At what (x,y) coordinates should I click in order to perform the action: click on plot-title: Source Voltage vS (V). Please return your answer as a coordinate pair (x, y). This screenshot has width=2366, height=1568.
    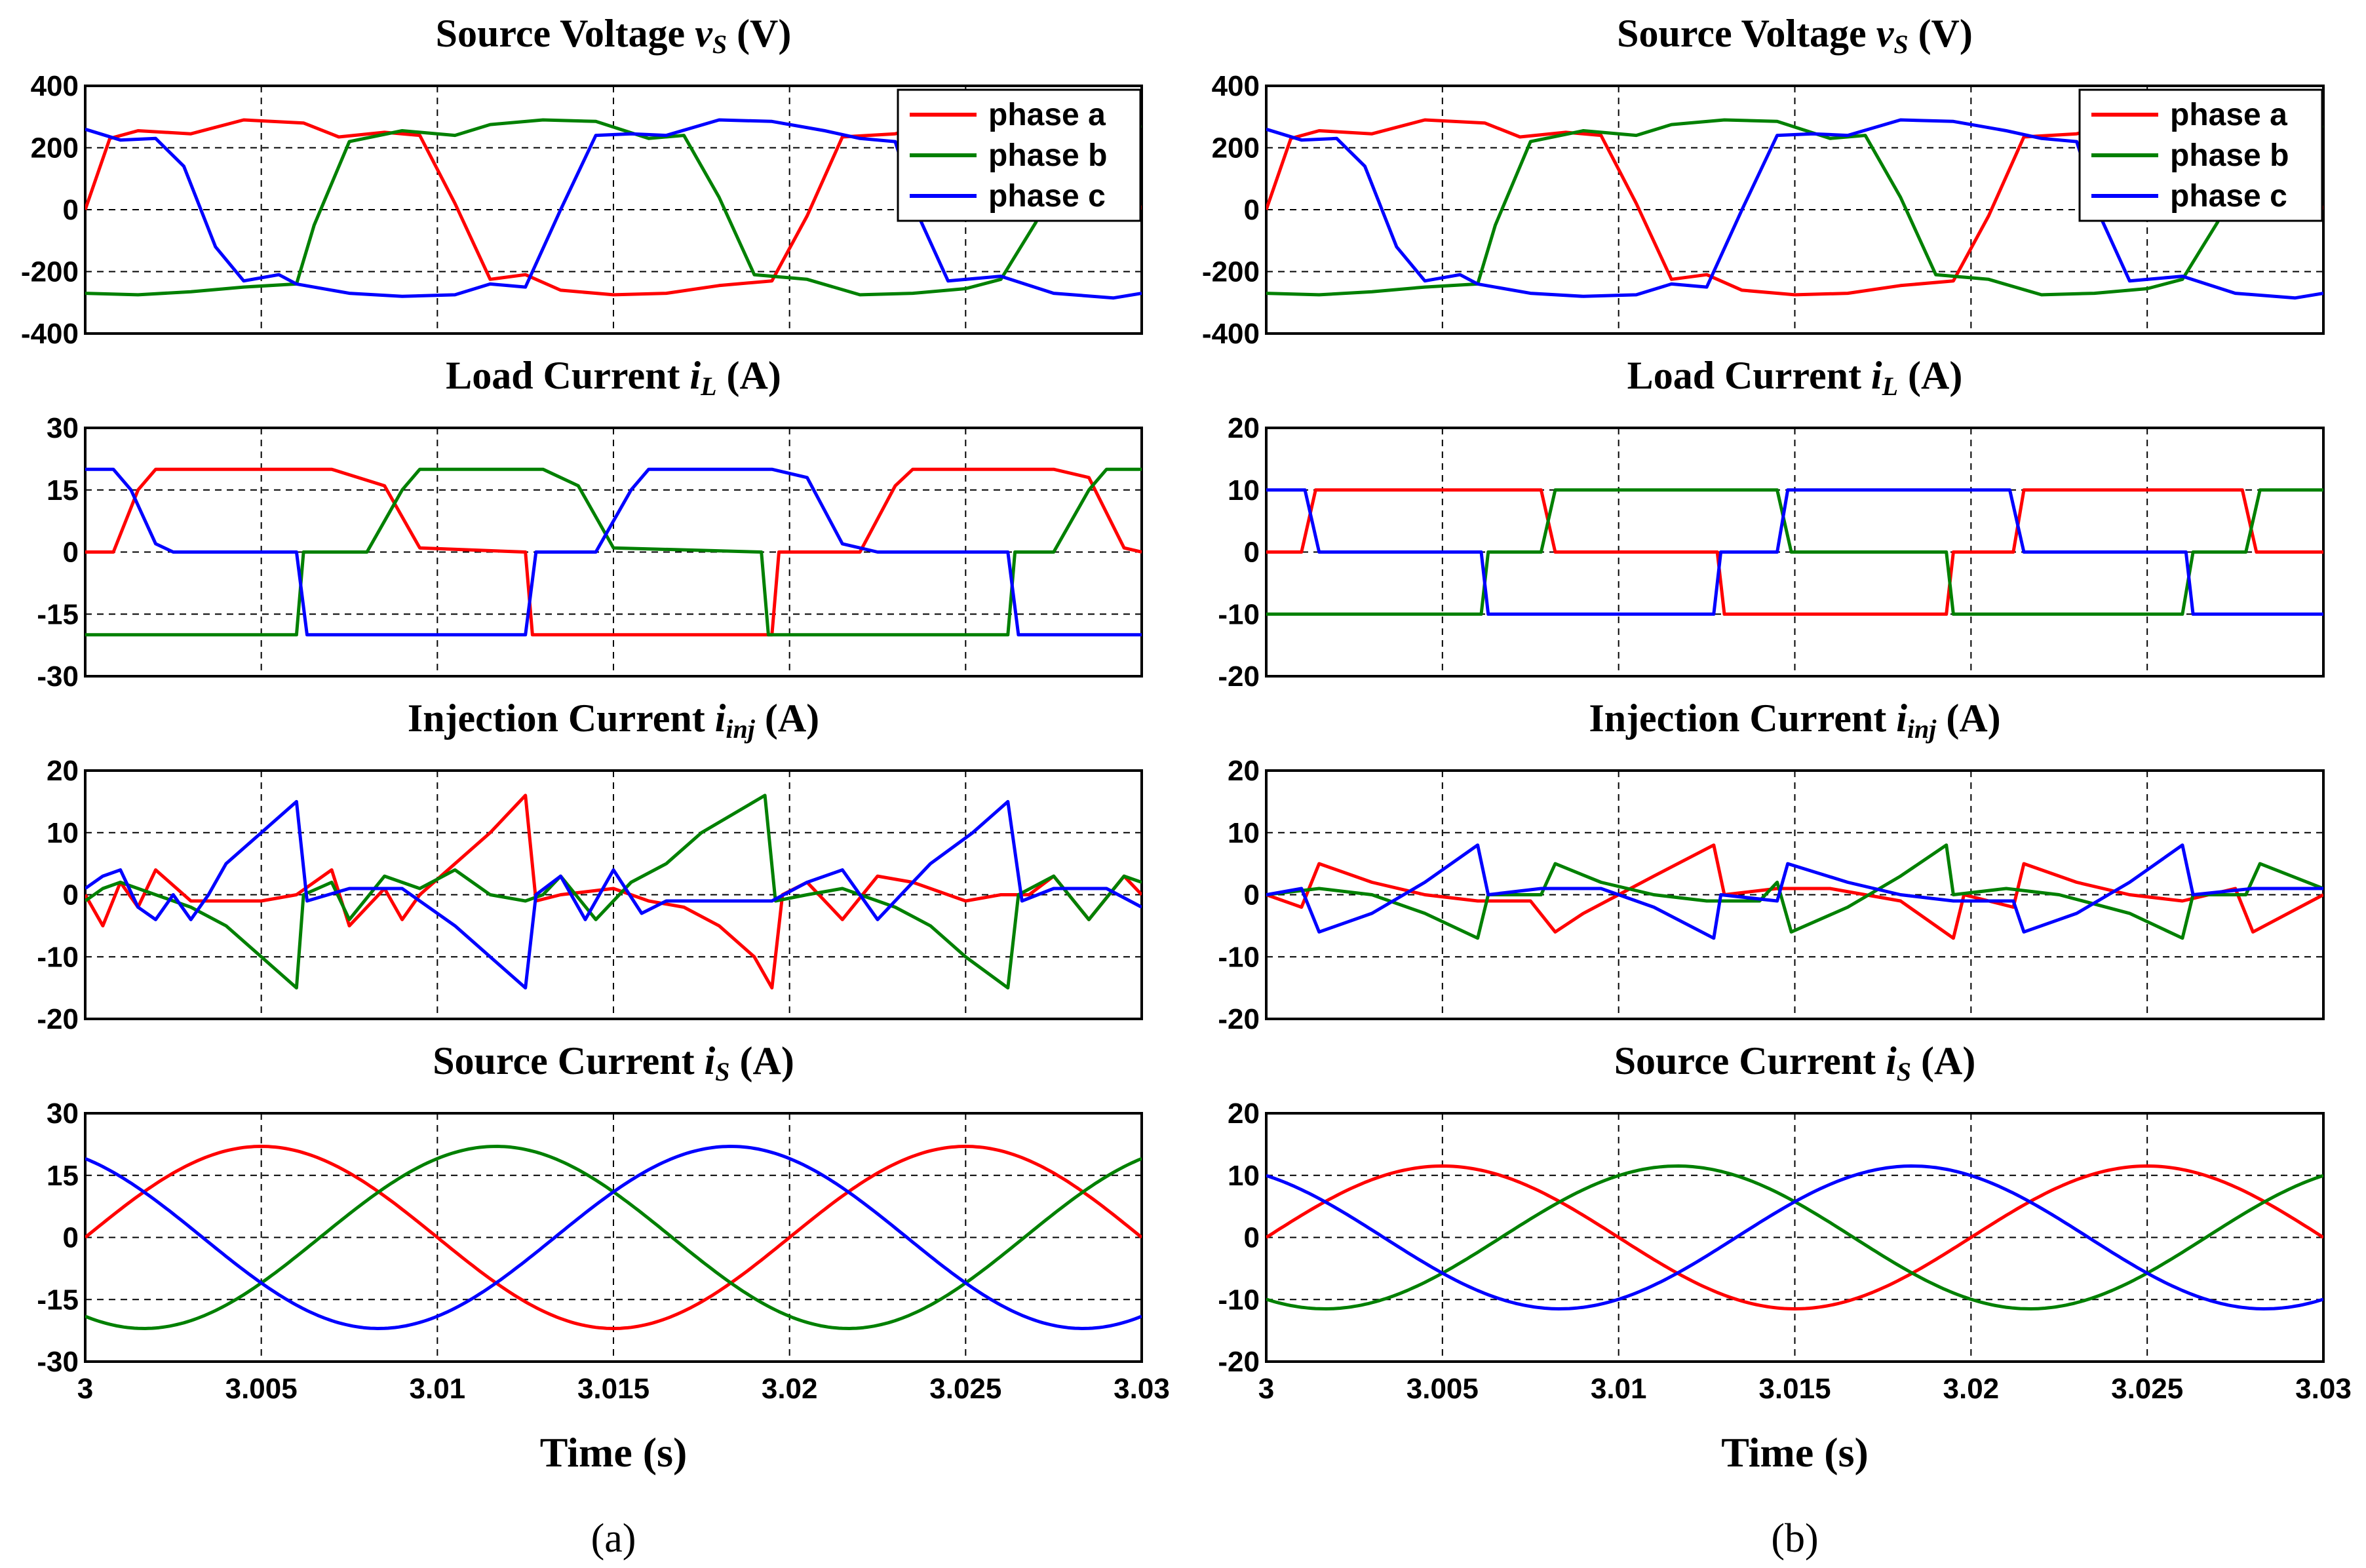
    Looking at the image, I should click on (614, 35).